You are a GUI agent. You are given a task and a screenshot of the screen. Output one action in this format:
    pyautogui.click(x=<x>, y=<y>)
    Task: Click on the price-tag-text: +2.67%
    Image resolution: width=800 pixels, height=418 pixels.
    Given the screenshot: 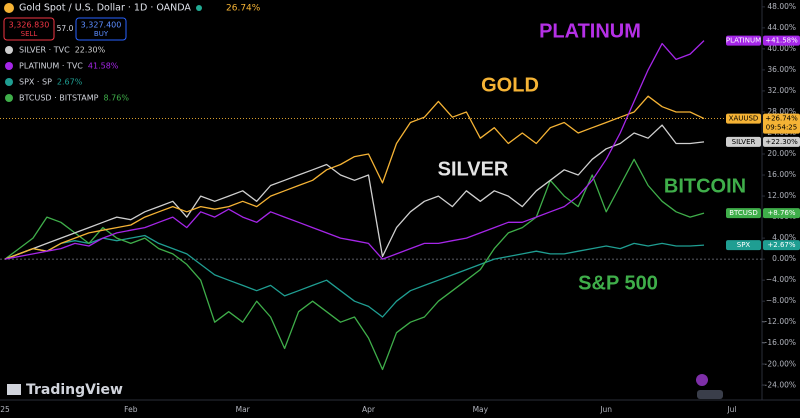 What is the action you would take?
    pyautogui.click(x=781, y=245)
    